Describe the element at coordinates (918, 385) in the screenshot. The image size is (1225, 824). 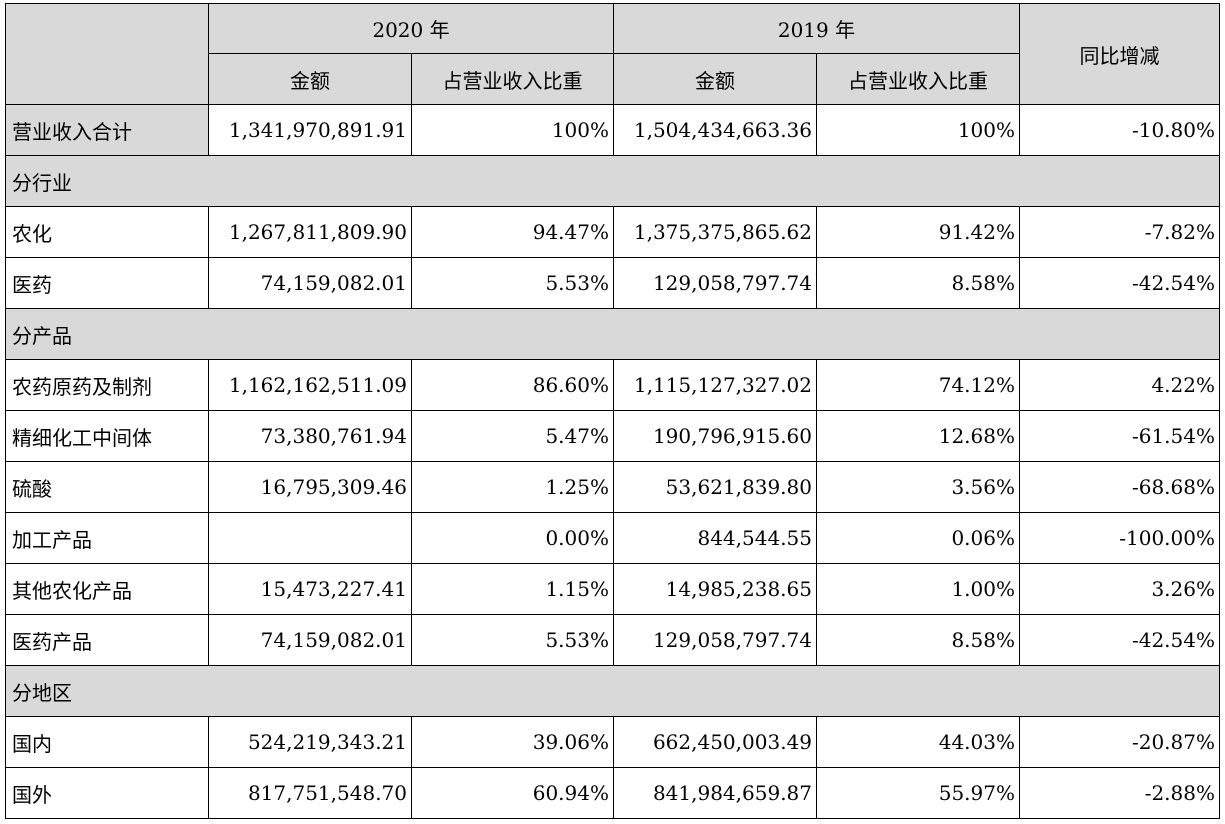
I see `ratio-2019-cell: 74.12%` at that location.